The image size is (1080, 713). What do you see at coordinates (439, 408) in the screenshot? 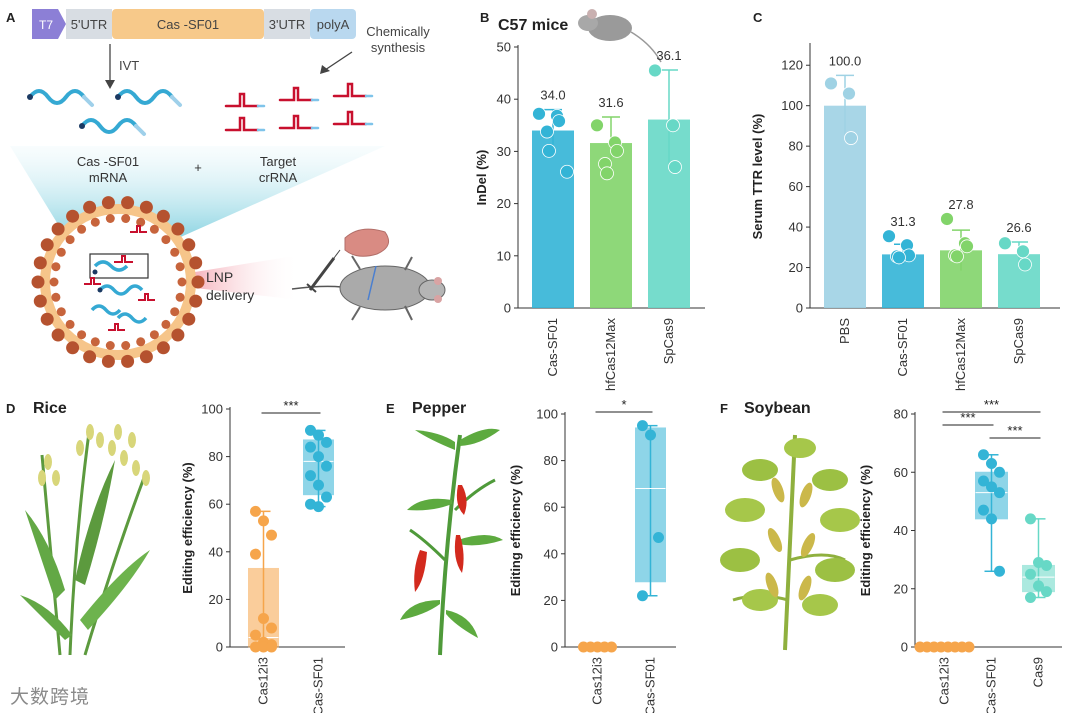
I see `chart-title: Pepper` at bounding box center [439, 408].